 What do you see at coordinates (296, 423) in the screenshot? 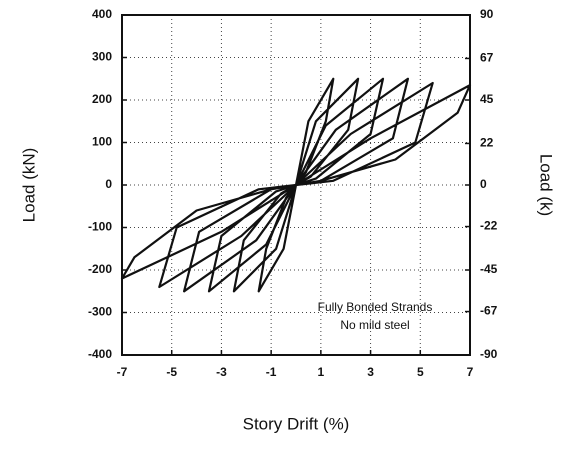
I see `x-axis-label: Story Drift (%)` at bounding box center [296, 423].